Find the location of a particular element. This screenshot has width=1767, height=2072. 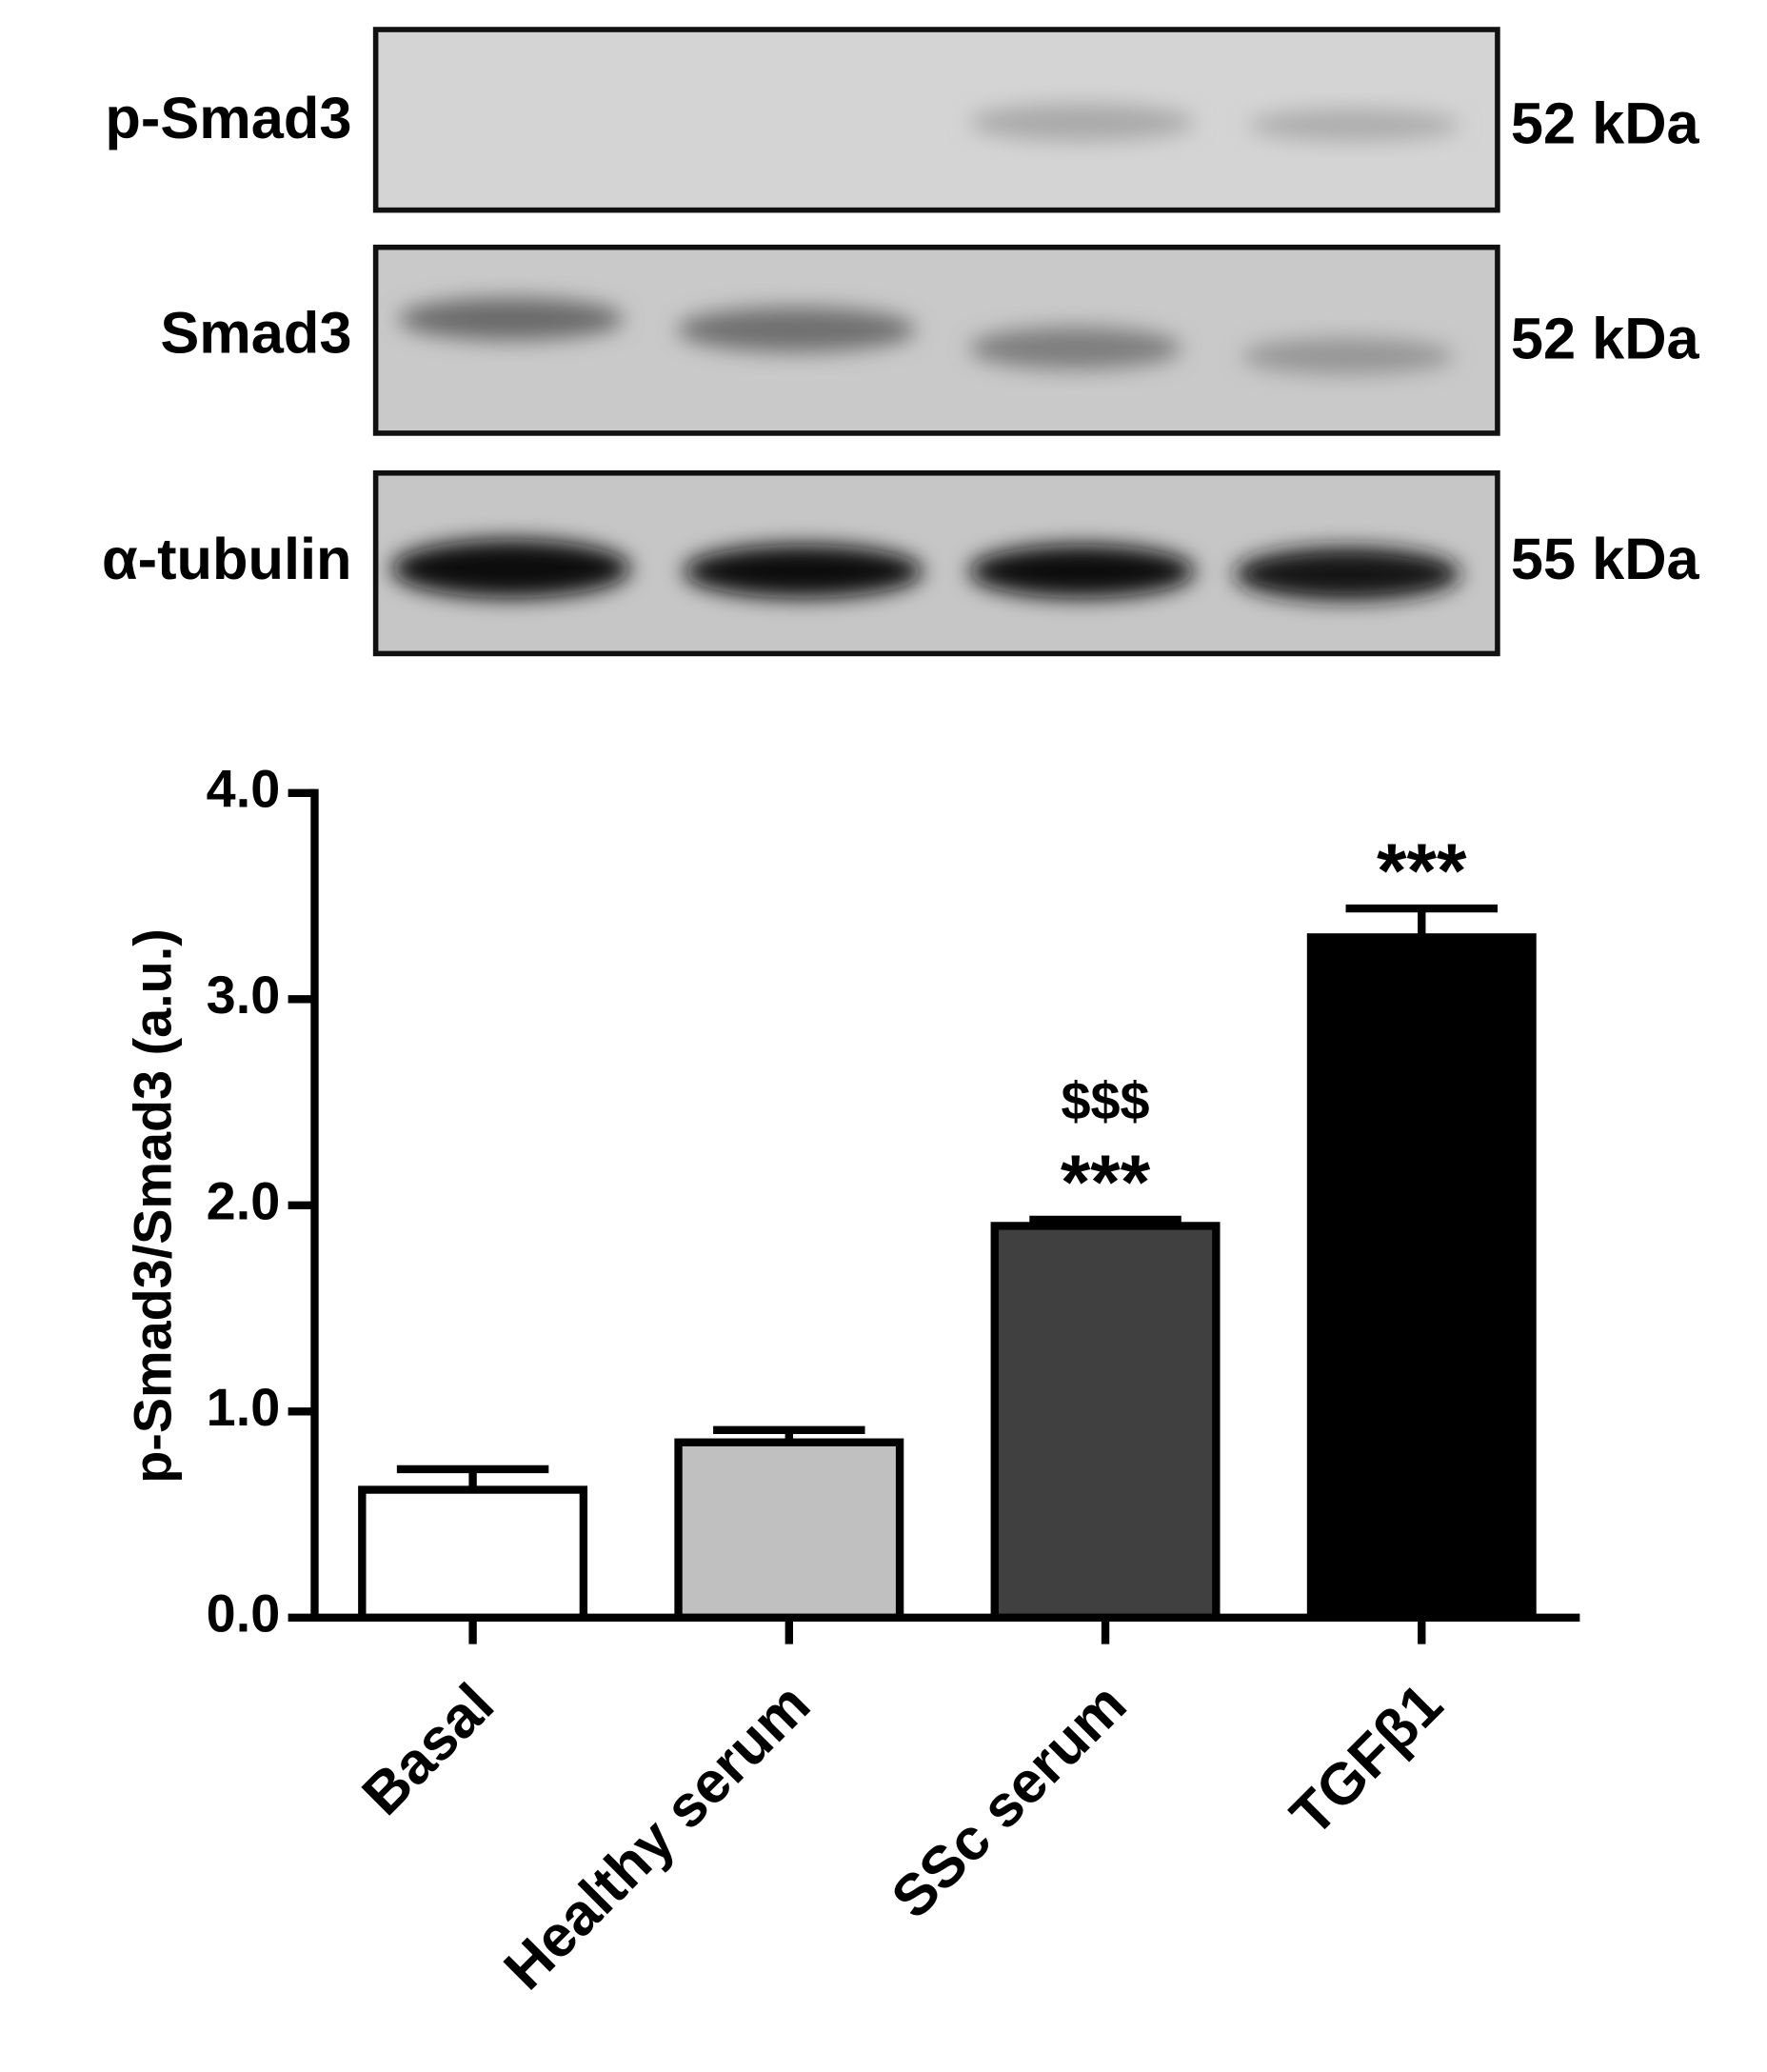

row-label: Smad3 is located at coordinates (255, 334).